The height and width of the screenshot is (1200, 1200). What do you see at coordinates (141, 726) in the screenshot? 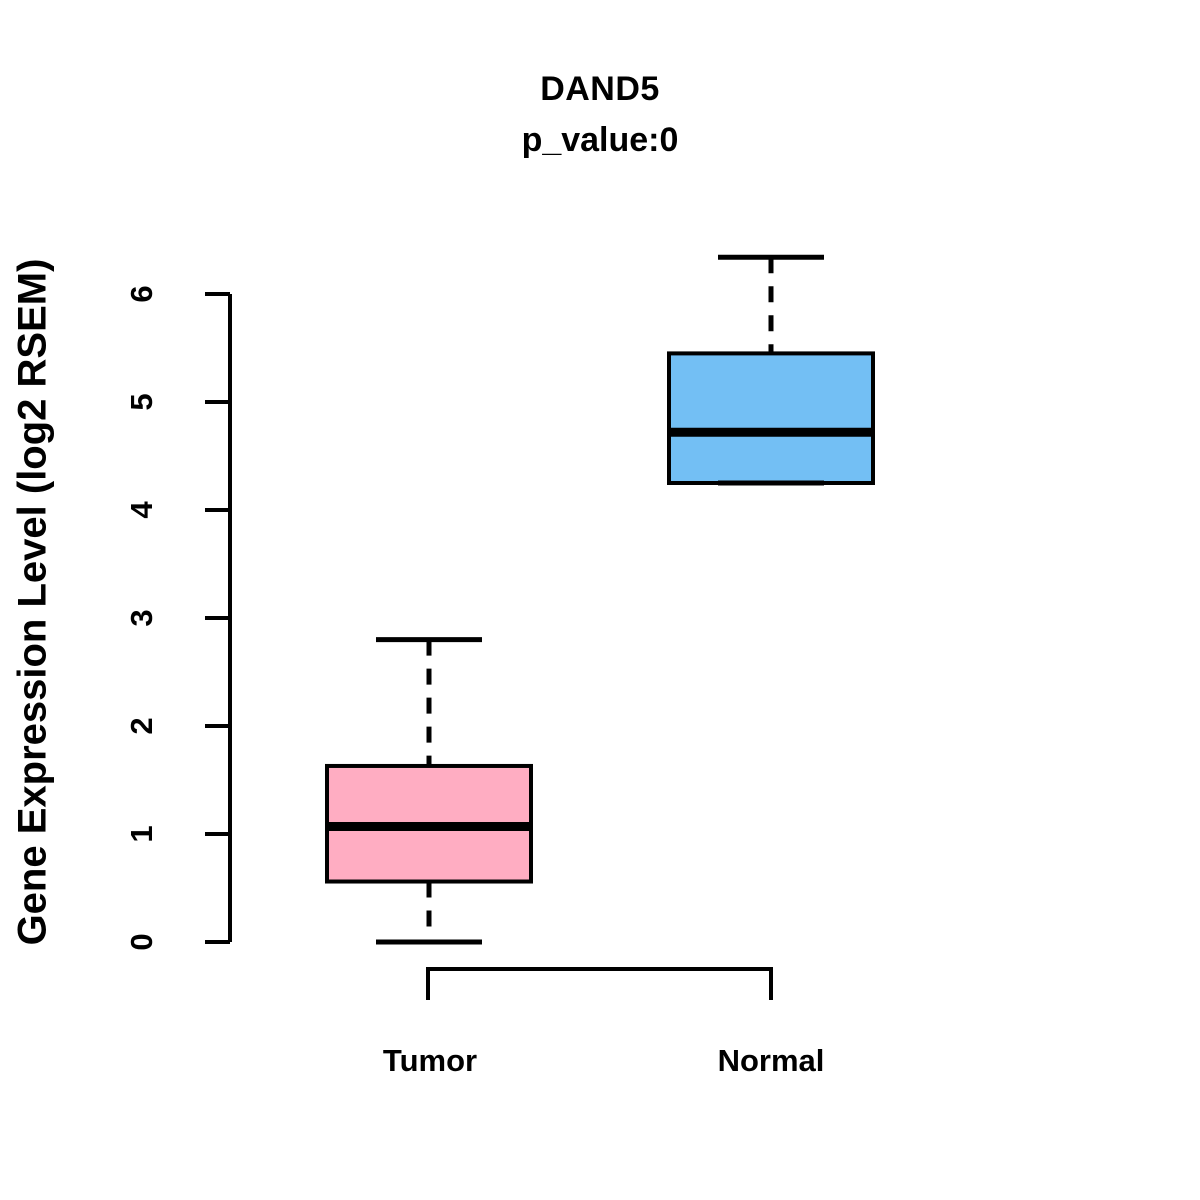
I see `y-tick-label-2: 2` at bounding box center [141, 726].